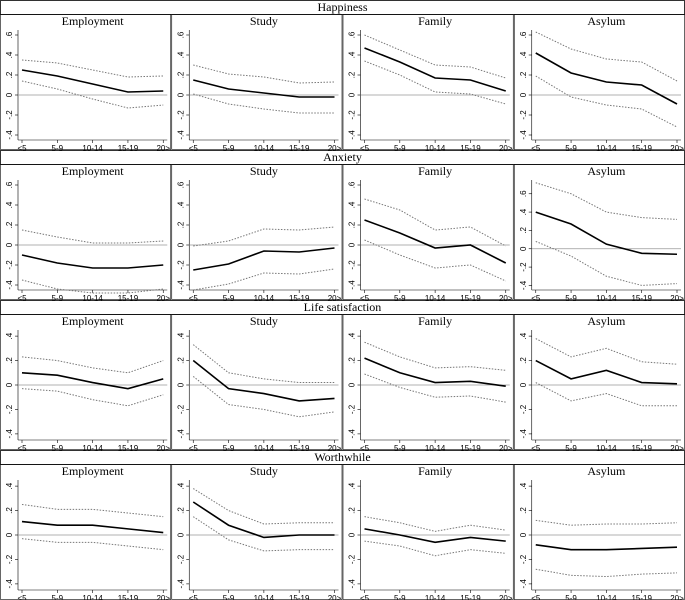 This screenshot has height=600, width=685. I want to click on row-title: Life satisfaction, so click(343, 307).